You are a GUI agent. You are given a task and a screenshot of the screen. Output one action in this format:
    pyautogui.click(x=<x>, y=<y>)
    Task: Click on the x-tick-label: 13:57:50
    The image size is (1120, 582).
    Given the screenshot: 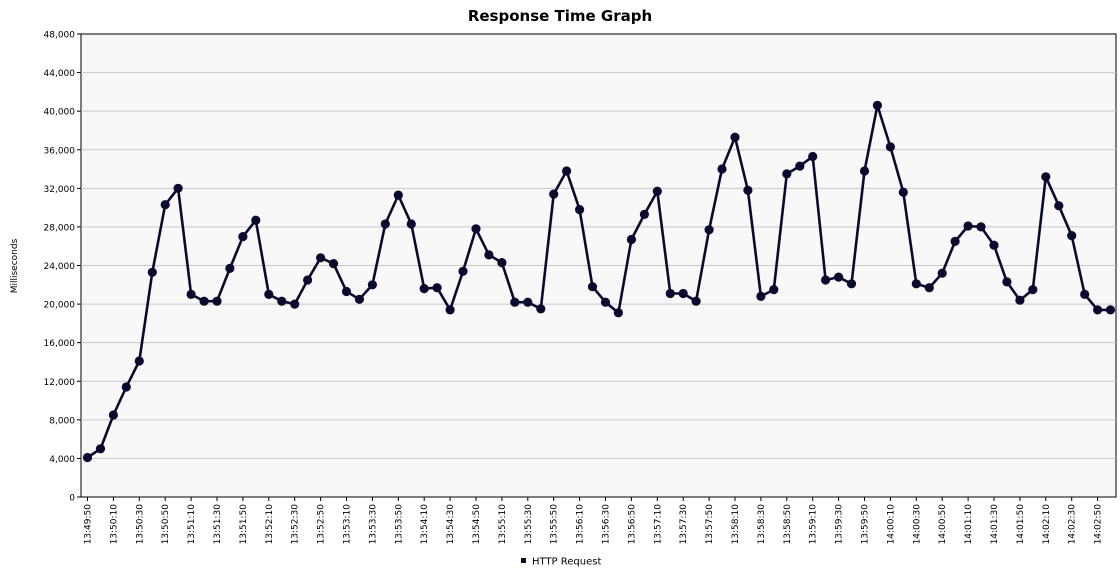 What is the action you would take?
    pyautogui.click(x=710, y=524)
    